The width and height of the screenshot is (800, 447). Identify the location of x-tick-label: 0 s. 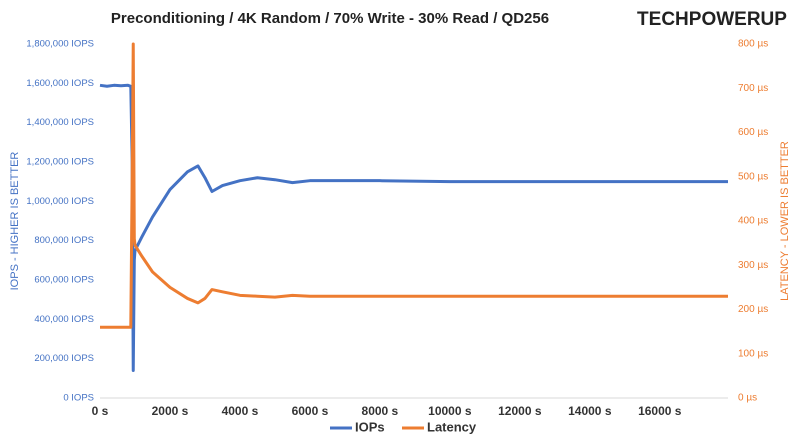
(100, 411).